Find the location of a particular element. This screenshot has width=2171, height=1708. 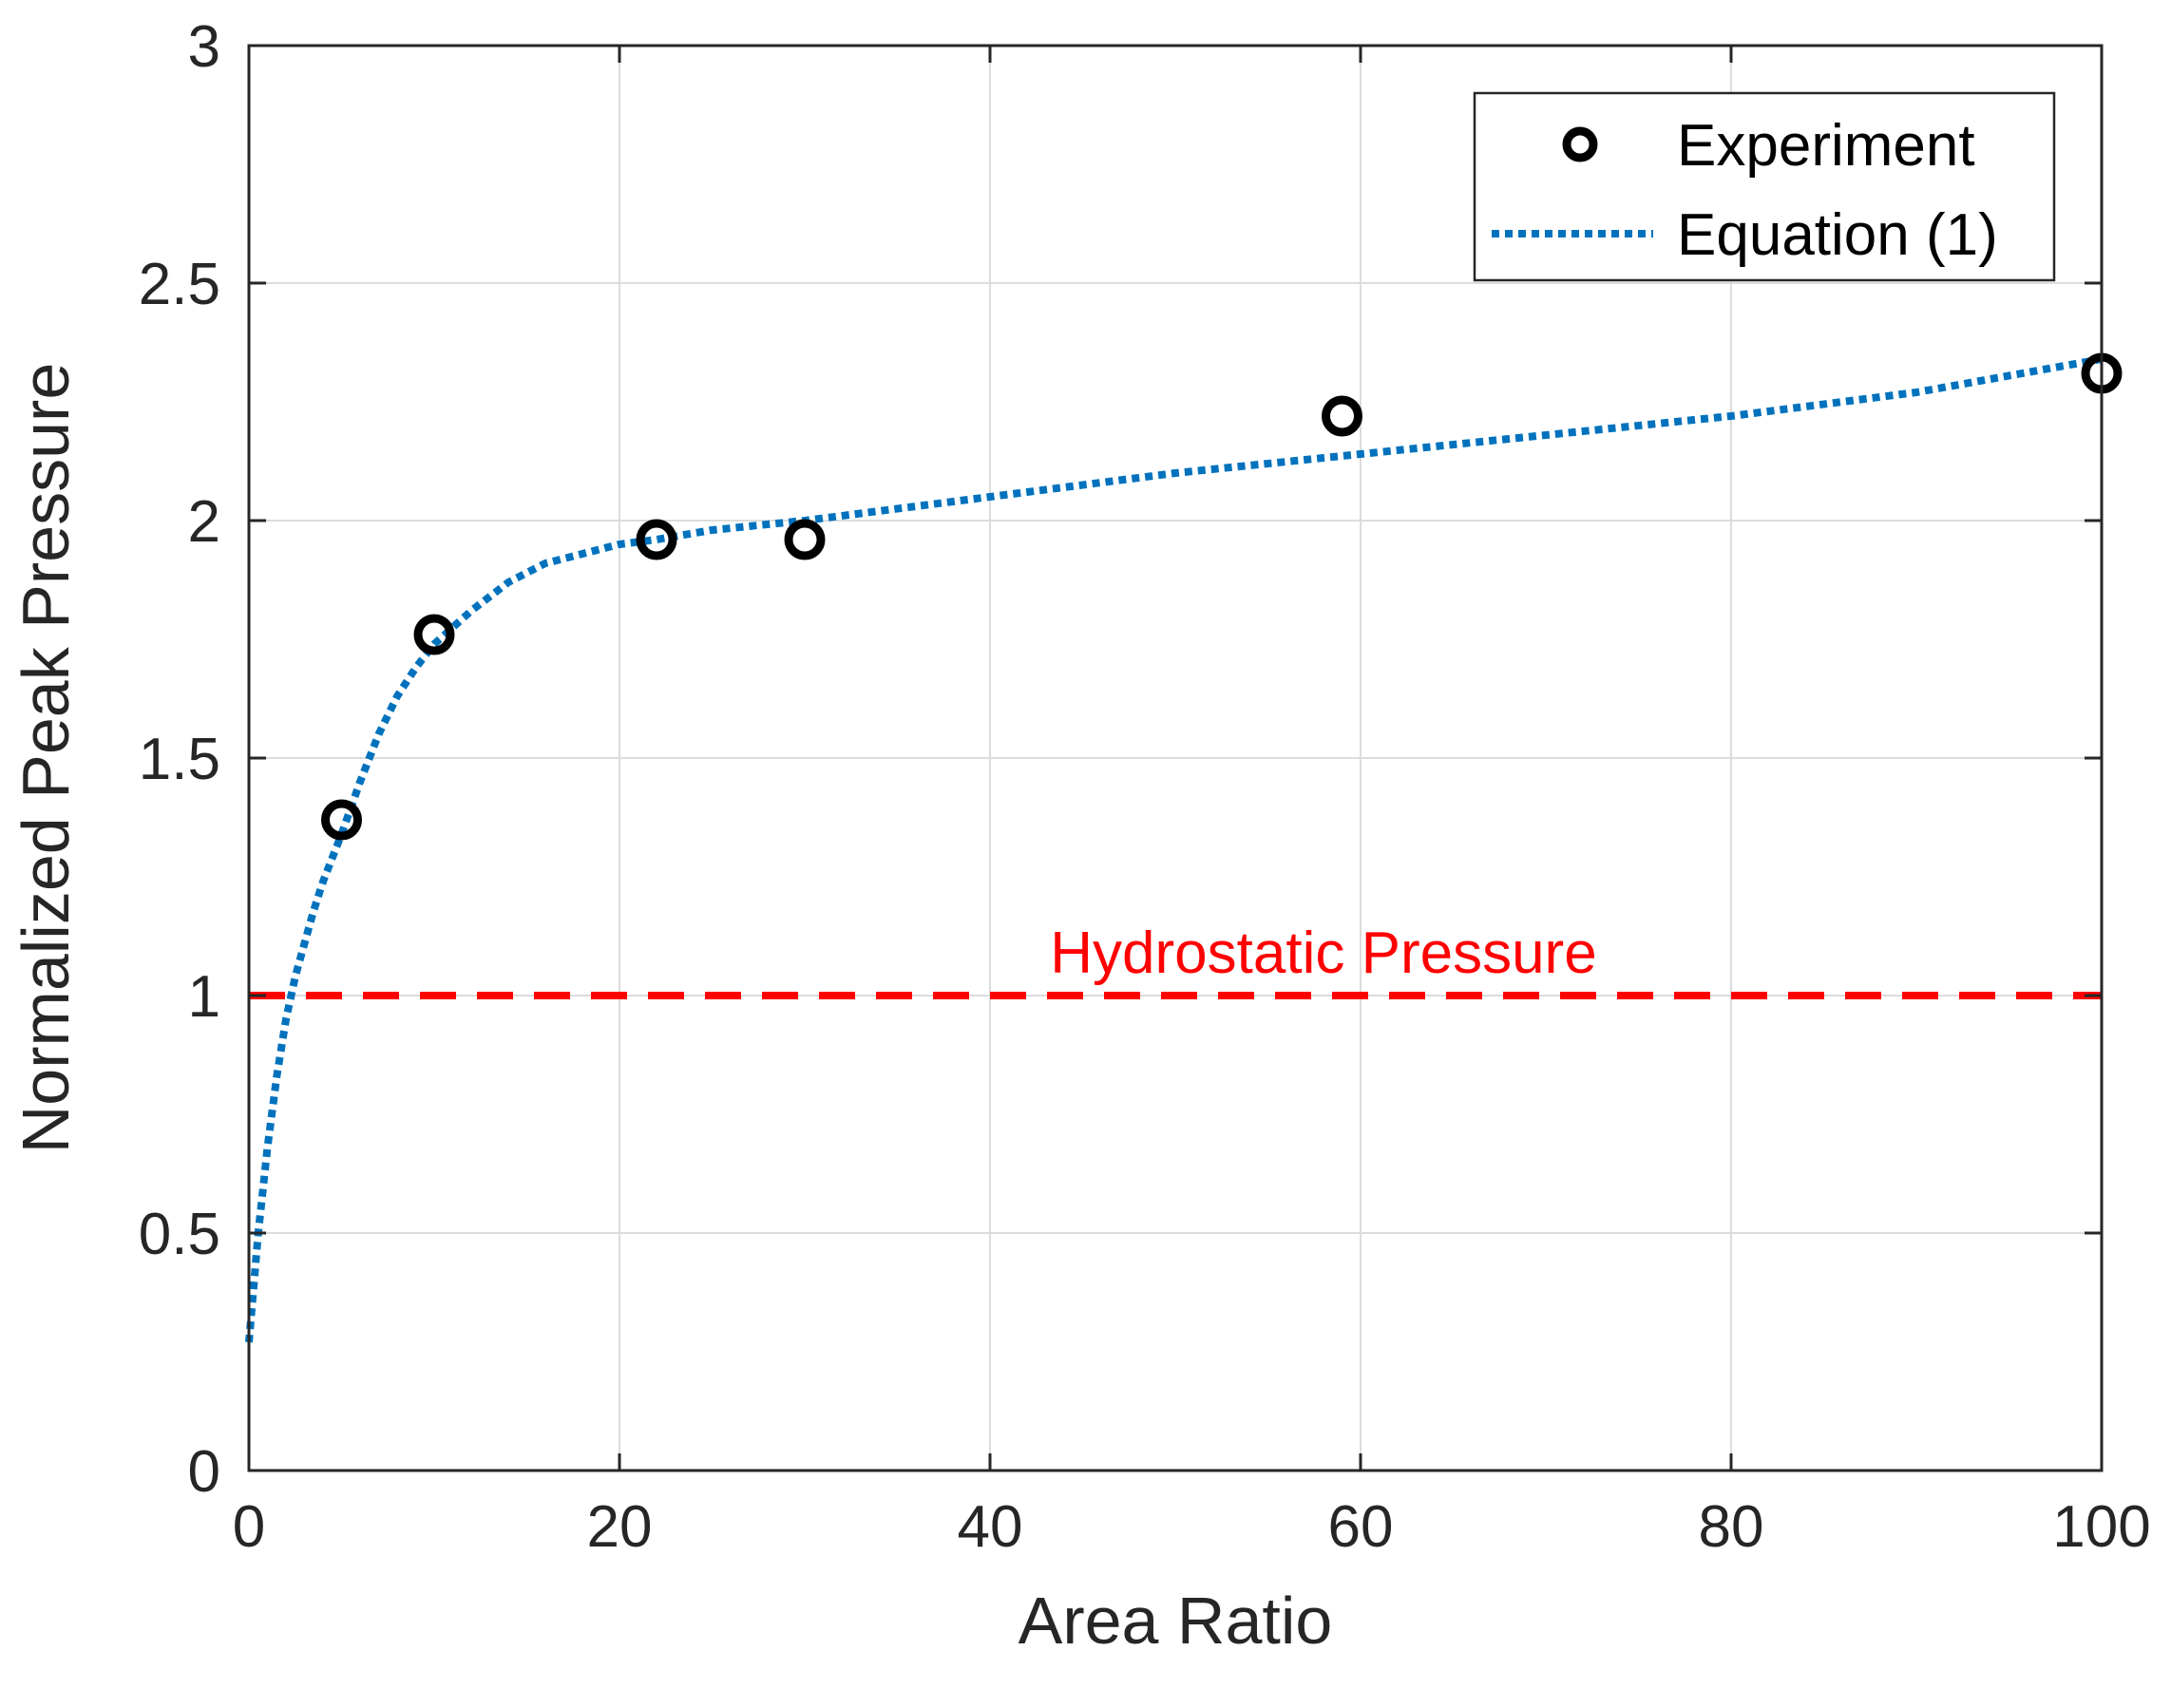

y-tick-label: 1 is located at coordinates (204, 997).